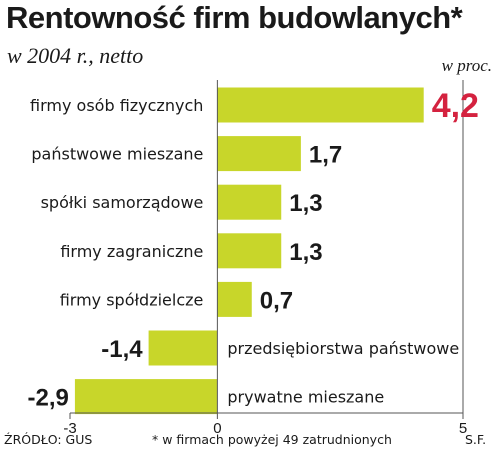 The height and width of the screenshot is (453, 500). Describe the element at coordinates (132, 299) in the screenshot. I see `category-label: firmy spółdzielcze` at that location.